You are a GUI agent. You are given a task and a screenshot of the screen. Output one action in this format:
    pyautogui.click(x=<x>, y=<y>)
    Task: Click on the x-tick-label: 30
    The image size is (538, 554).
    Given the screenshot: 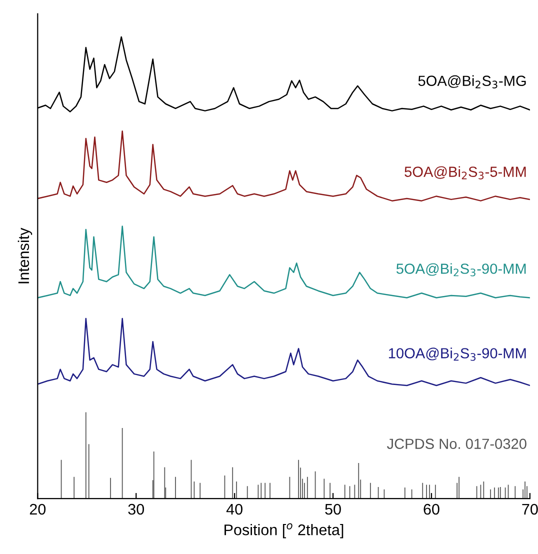 What is the action you would take?
    pyautogui.click(x=136, y=509)
    